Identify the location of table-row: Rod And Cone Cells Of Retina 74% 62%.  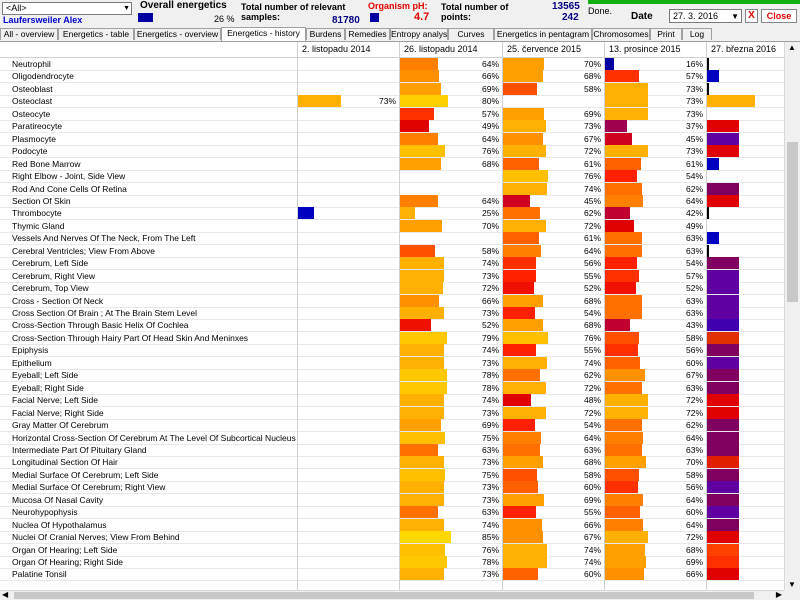
(392, 189).